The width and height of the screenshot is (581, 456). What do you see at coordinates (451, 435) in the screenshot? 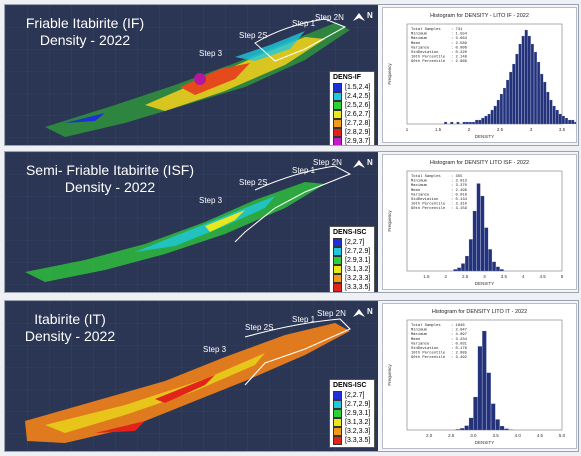
I see `x-tick-label: 2.5` at bounding box center [451, 435].